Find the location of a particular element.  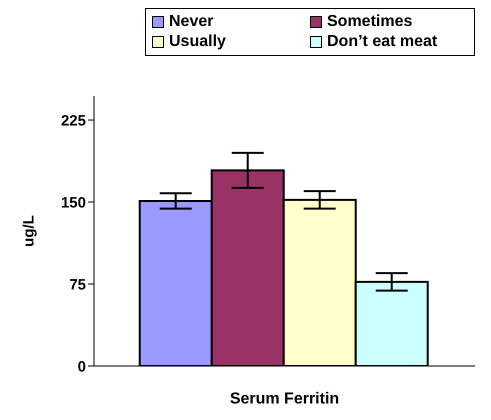

legend-label: Don’t eat meat is located at coordinates (382, 42).